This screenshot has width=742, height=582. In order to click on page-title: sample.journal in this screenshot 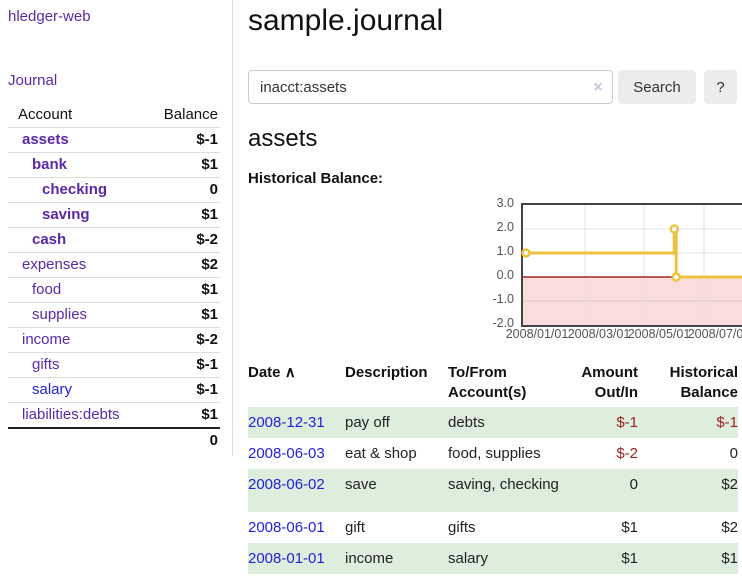, I will do `click(346, 20)`.